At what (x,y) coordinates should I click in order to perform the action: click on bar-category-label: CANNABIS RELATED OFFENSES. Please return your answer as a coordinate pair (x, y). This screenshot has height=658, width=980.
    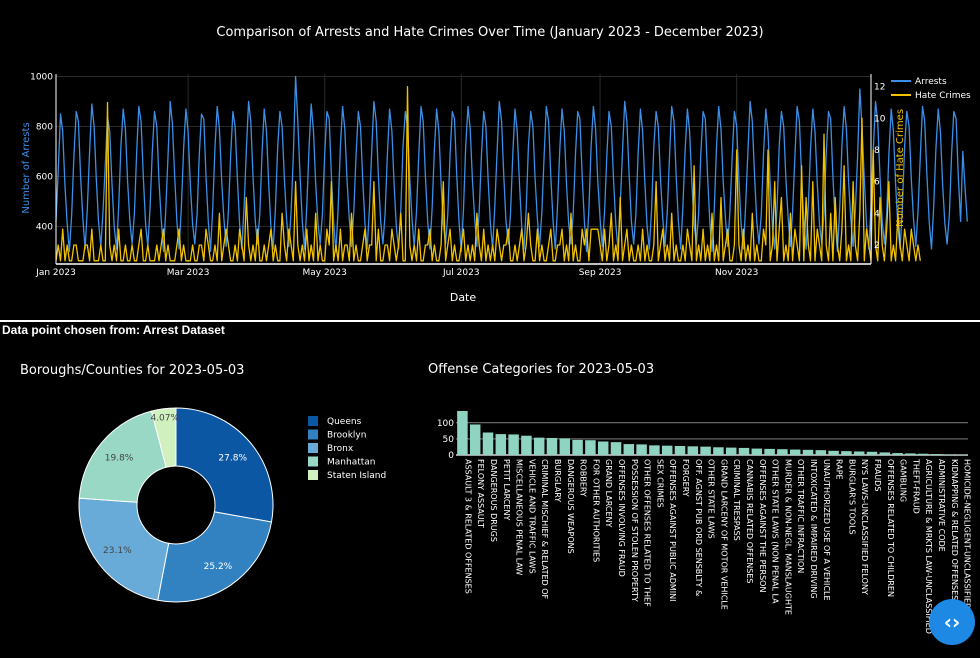
    Looking at the image, I should click on (749, 521).